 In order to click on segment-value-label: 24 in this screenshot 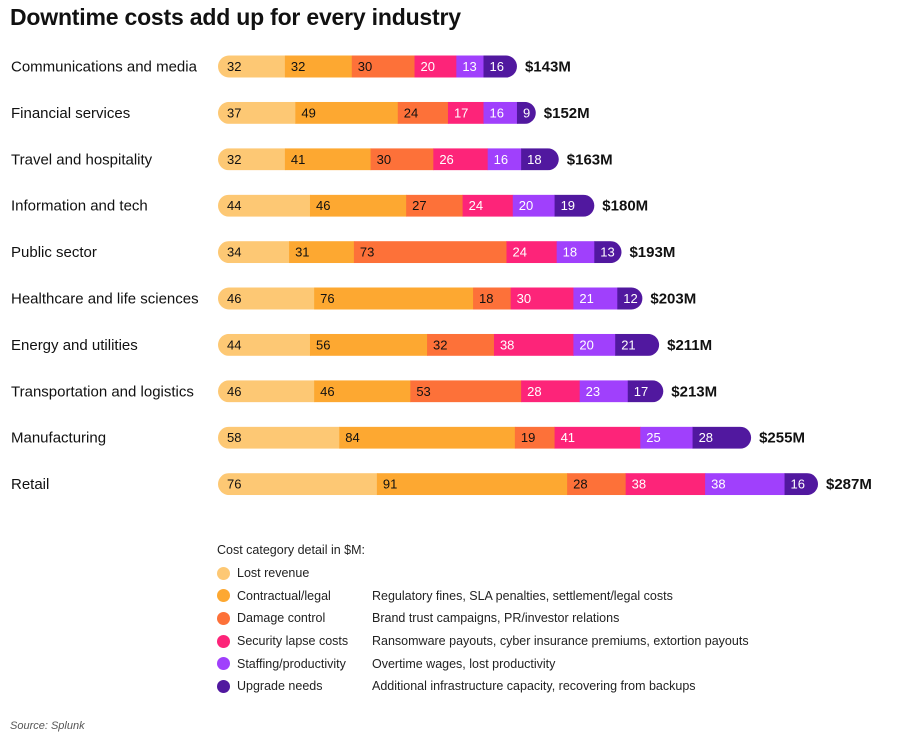, I will do `click(411, 112)`.